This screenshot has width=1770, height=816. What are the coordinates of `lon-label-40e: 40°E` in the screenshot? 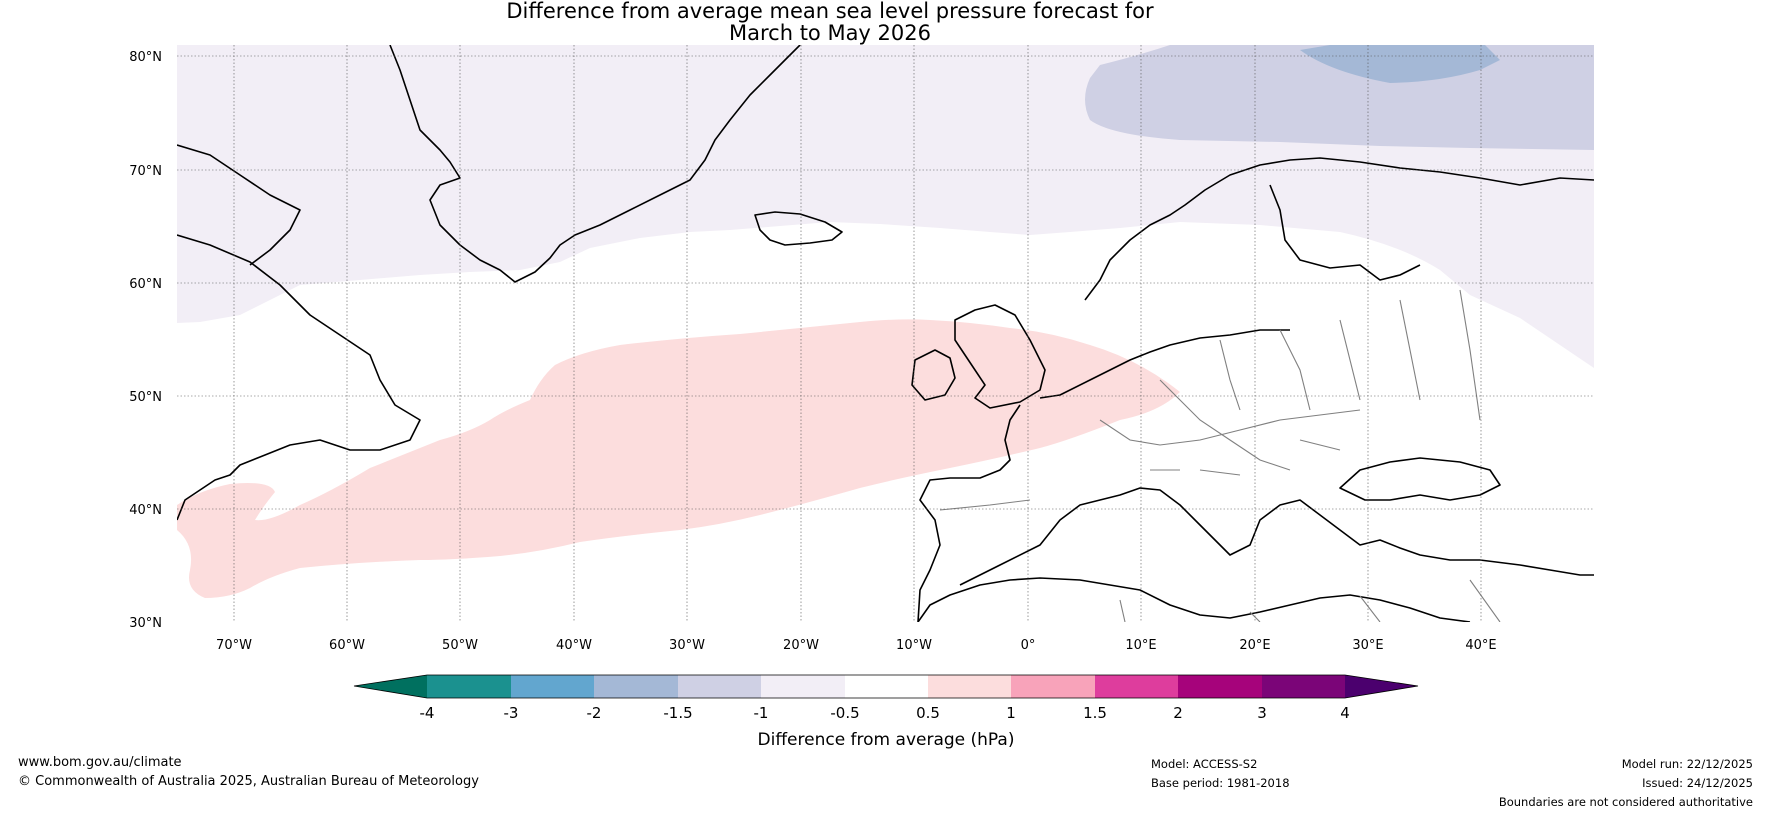 It's located at (1480, 645).